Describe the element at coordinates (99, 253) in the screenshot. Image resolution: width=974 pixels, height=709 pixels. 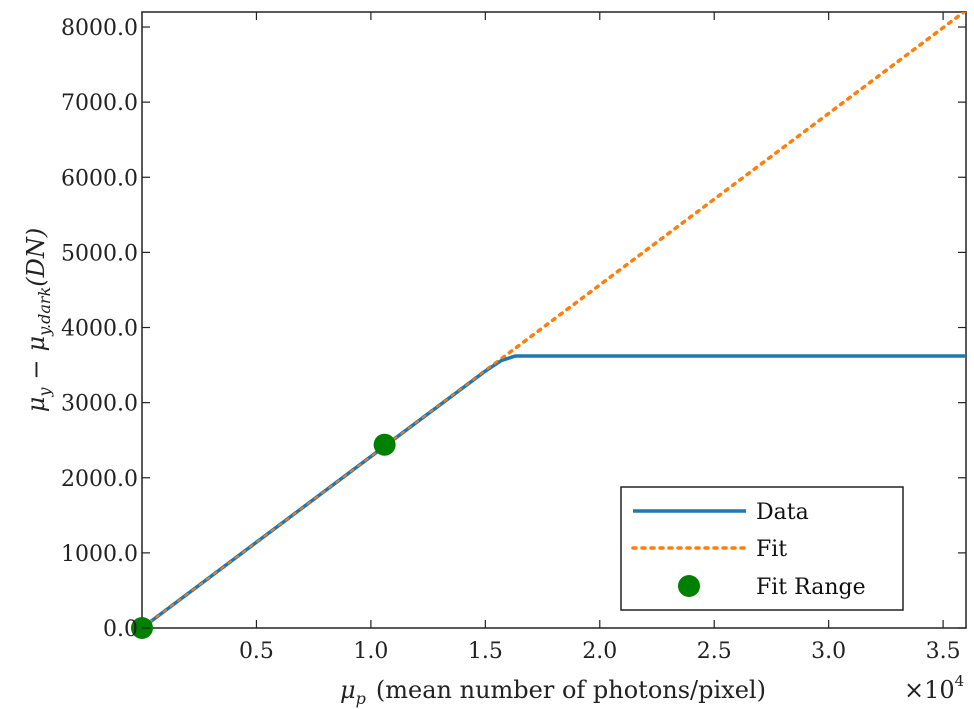
I see `y-tick-label: 5000.0` at that location.